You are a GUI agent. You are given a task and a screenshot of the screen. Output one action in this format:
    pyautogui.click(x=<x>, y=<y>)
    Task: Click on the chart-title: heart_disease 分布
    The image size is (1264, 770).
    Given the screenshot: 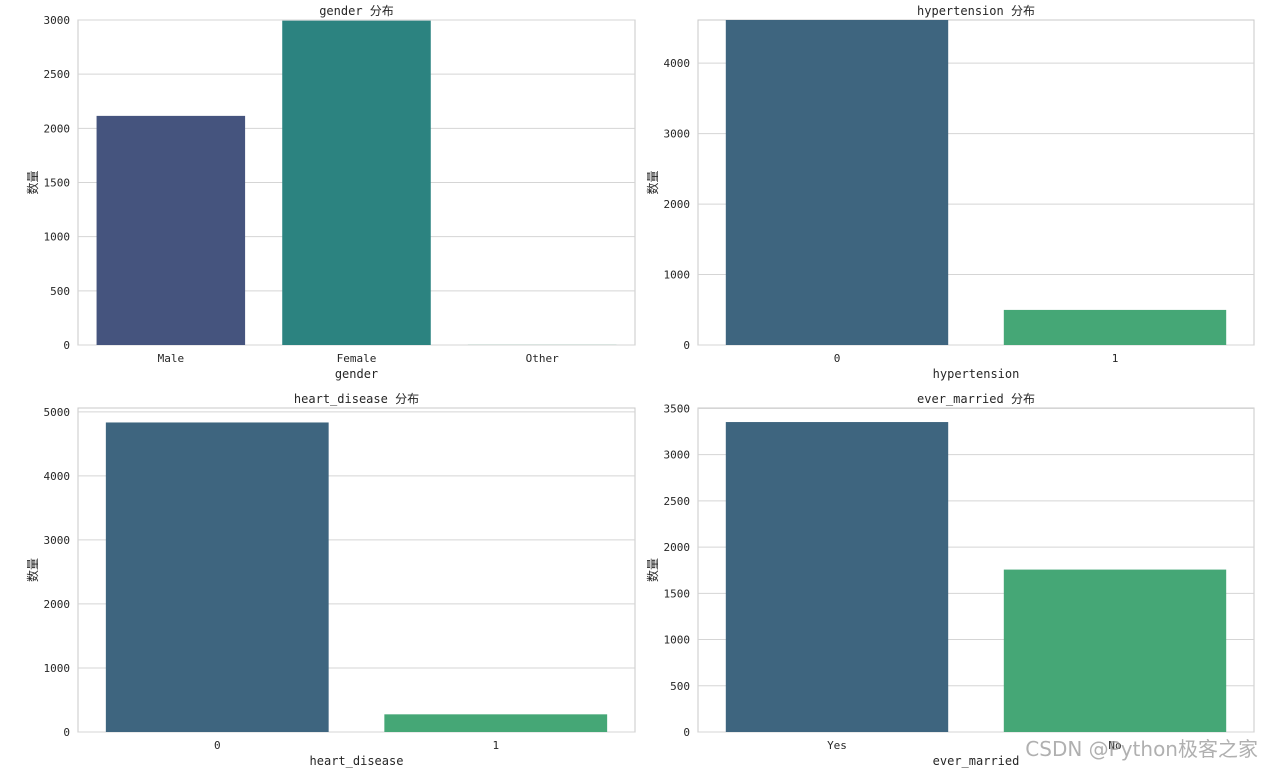 What is the action you would take?
    pyautogui.click(x=356, y=399)
    